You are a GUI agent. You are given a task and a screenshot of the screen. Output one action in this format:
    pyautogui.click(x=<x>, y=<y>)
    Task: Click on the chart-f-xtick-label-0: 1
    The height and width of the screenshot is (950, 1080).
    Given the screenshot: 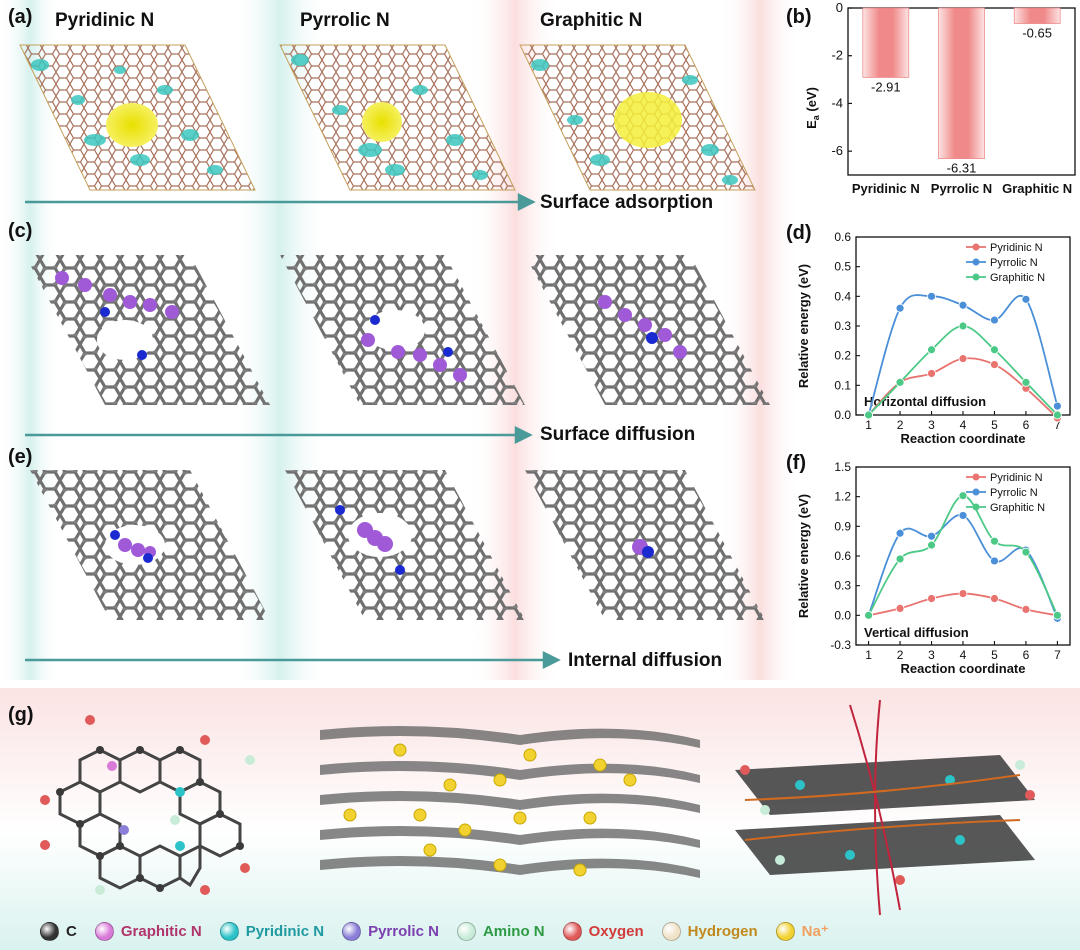 What is the action you would take?
    pyautogui.click(x=868, y=655)
    